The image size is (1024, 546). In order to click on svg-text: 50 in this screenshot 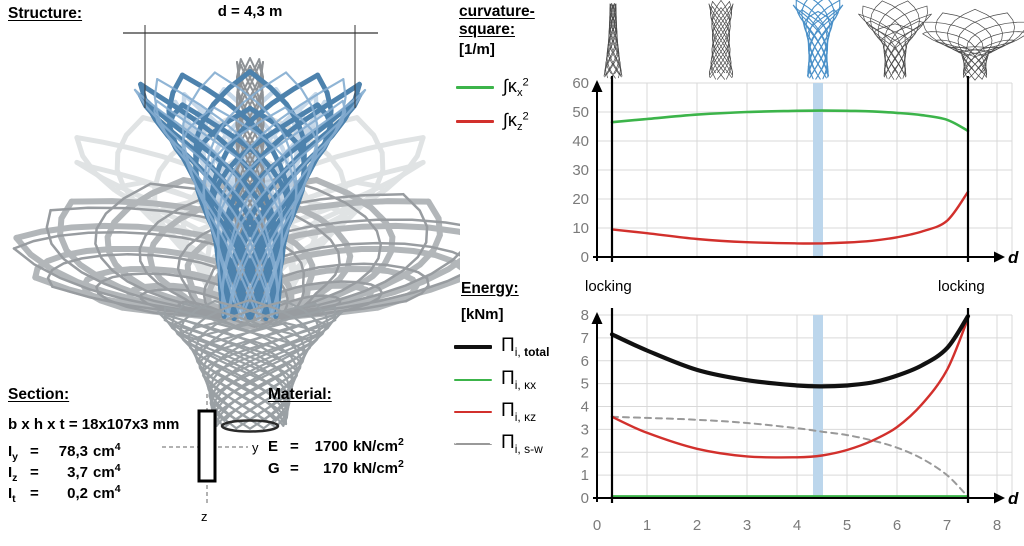, I will do `click(580, 112)`.